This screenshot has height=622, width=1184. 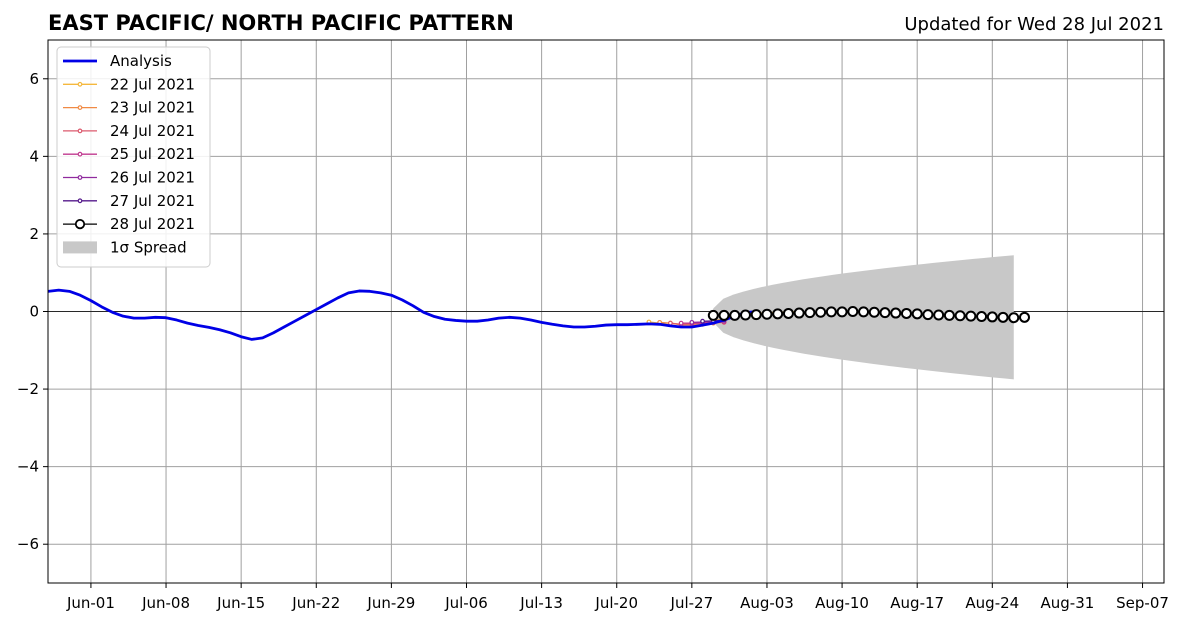 I want to click on analysis-line, so click(x=402, y=314).